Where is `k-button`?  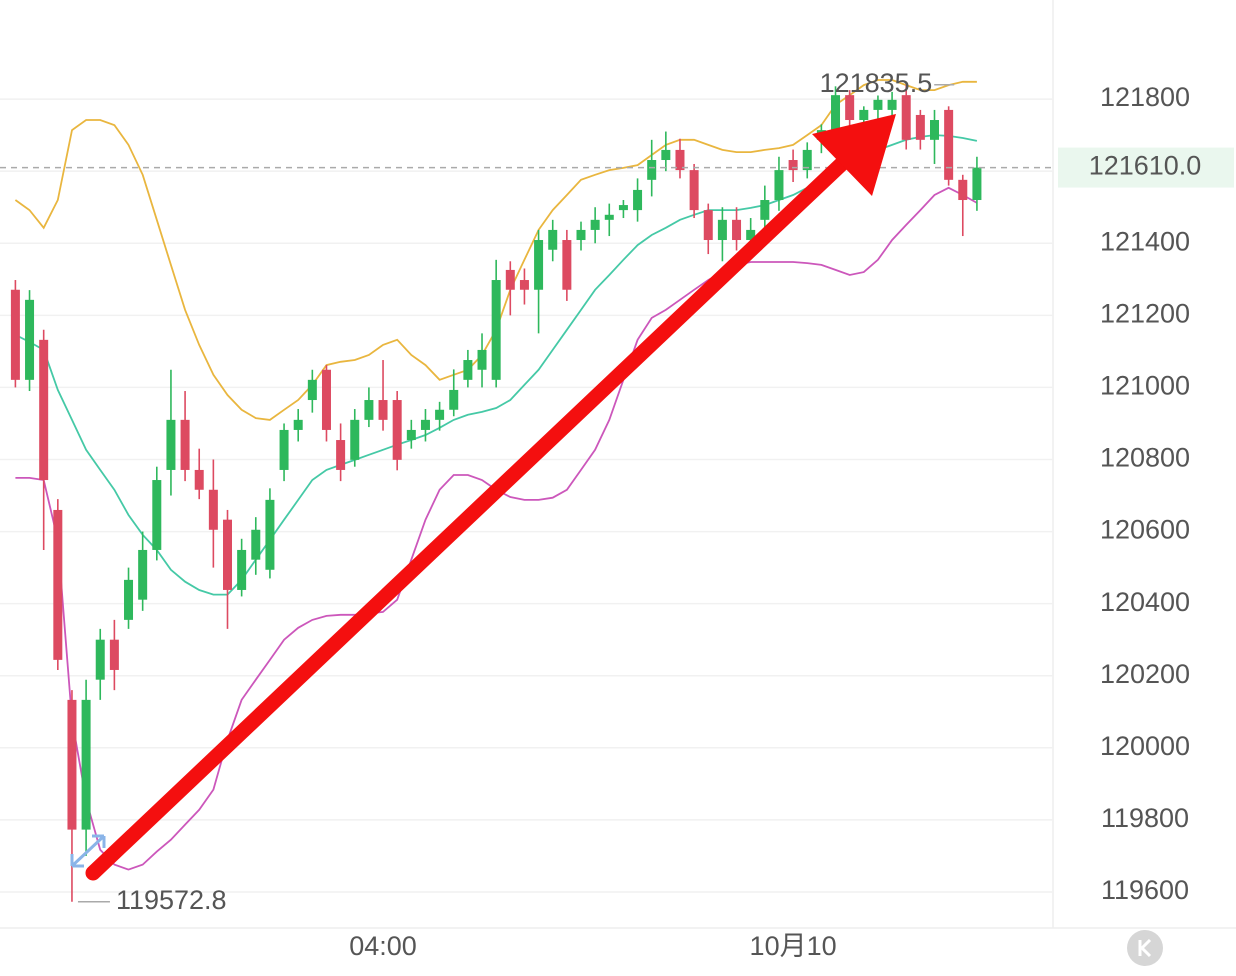 k-button is located at coordinates (1145, 948).